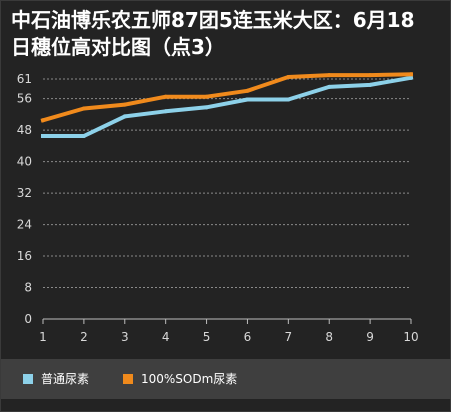 The height and width of the screenshot is (412, 451). What do you see at coordinates (24, 193) in the screenshot?
I see `y-tick-label: 32` at bounding box center [24, 193].